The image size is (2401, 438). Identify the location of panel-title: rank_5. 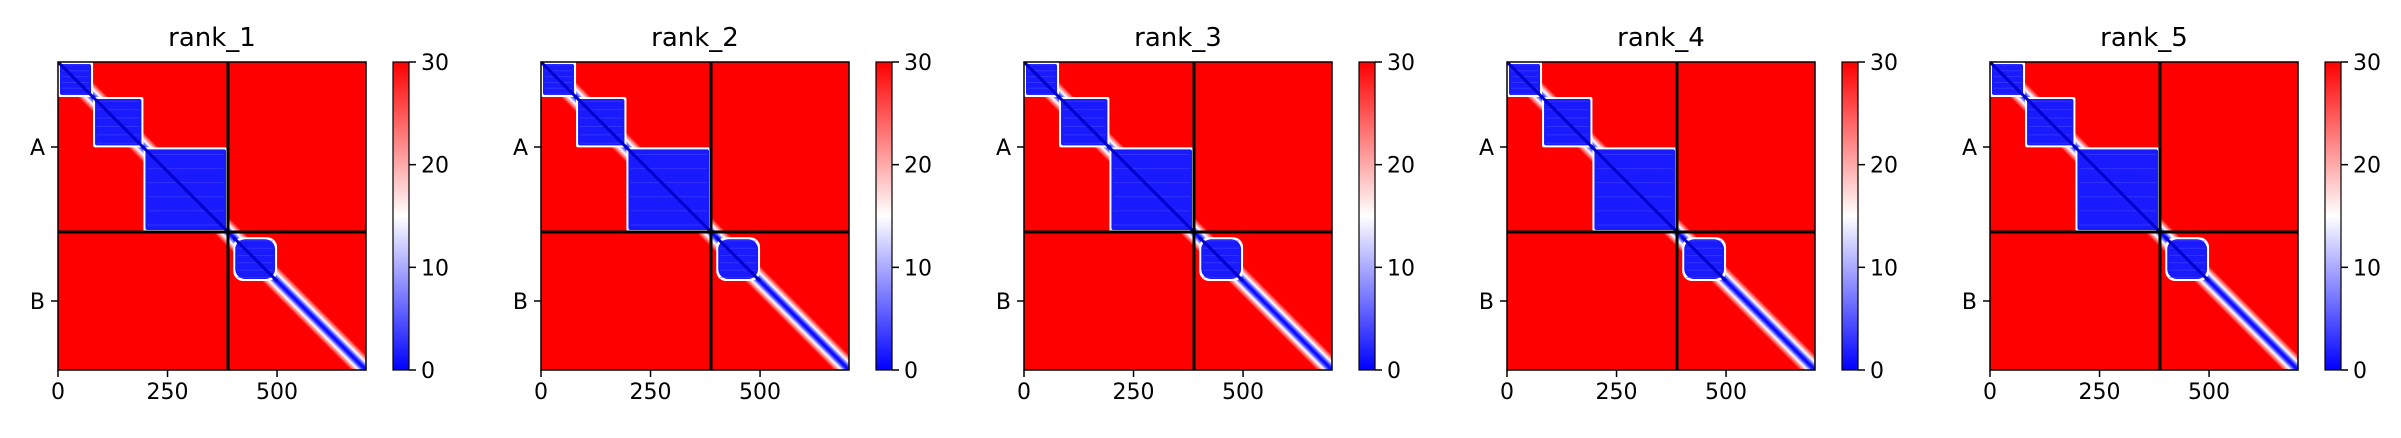
(2144, 38).